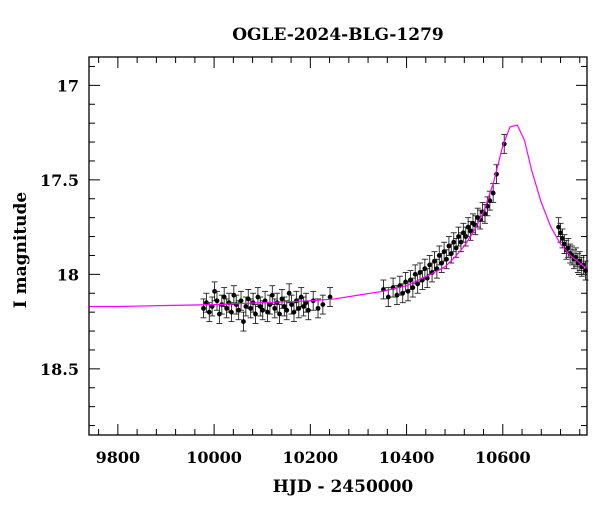 The image size is (600, 512). I want to click on x-tick-label: 10200, so click(310, 457).